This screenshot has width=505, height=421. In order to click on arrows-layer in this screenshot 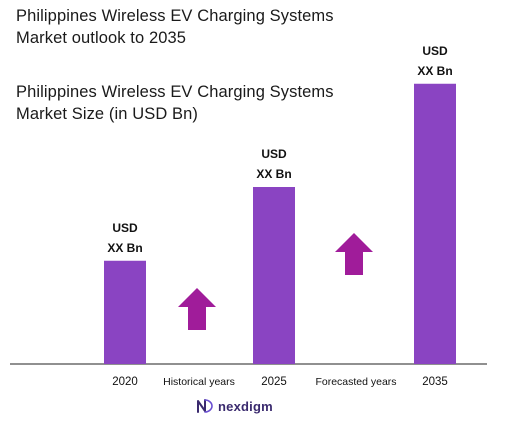, I will do `click(275, 281)`.